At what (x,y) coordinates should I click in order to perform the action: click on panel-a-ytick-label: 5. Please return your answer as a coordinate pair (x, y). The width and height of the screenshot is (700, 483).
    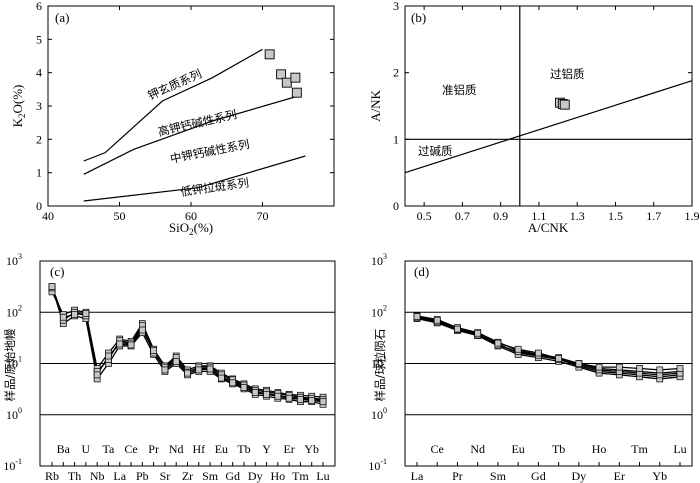
    Looking at the image, I should click on (39, 39).